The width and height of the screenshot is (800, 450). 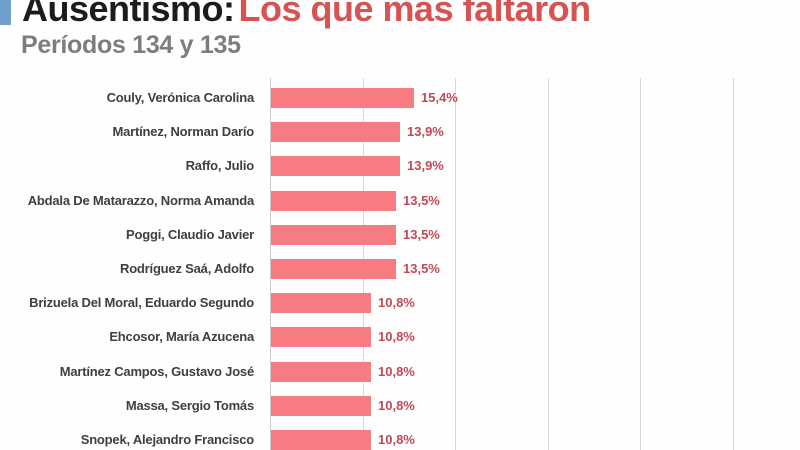 What do you see at coordinates (190, 234) in the screenshot?
I see `category-label: Poggi, Claudio Javier` at bounding box center [190, 234].